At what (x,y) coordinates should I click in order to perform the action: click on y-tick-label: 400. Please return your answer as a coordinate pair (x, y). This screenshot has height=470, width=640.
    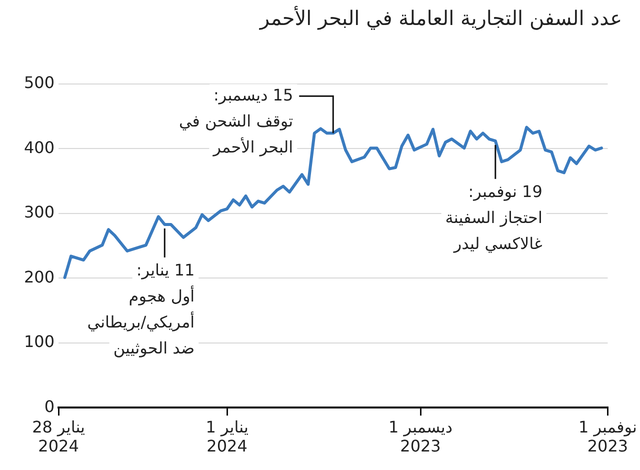
    Looking at the image, I should click on (39, 147).